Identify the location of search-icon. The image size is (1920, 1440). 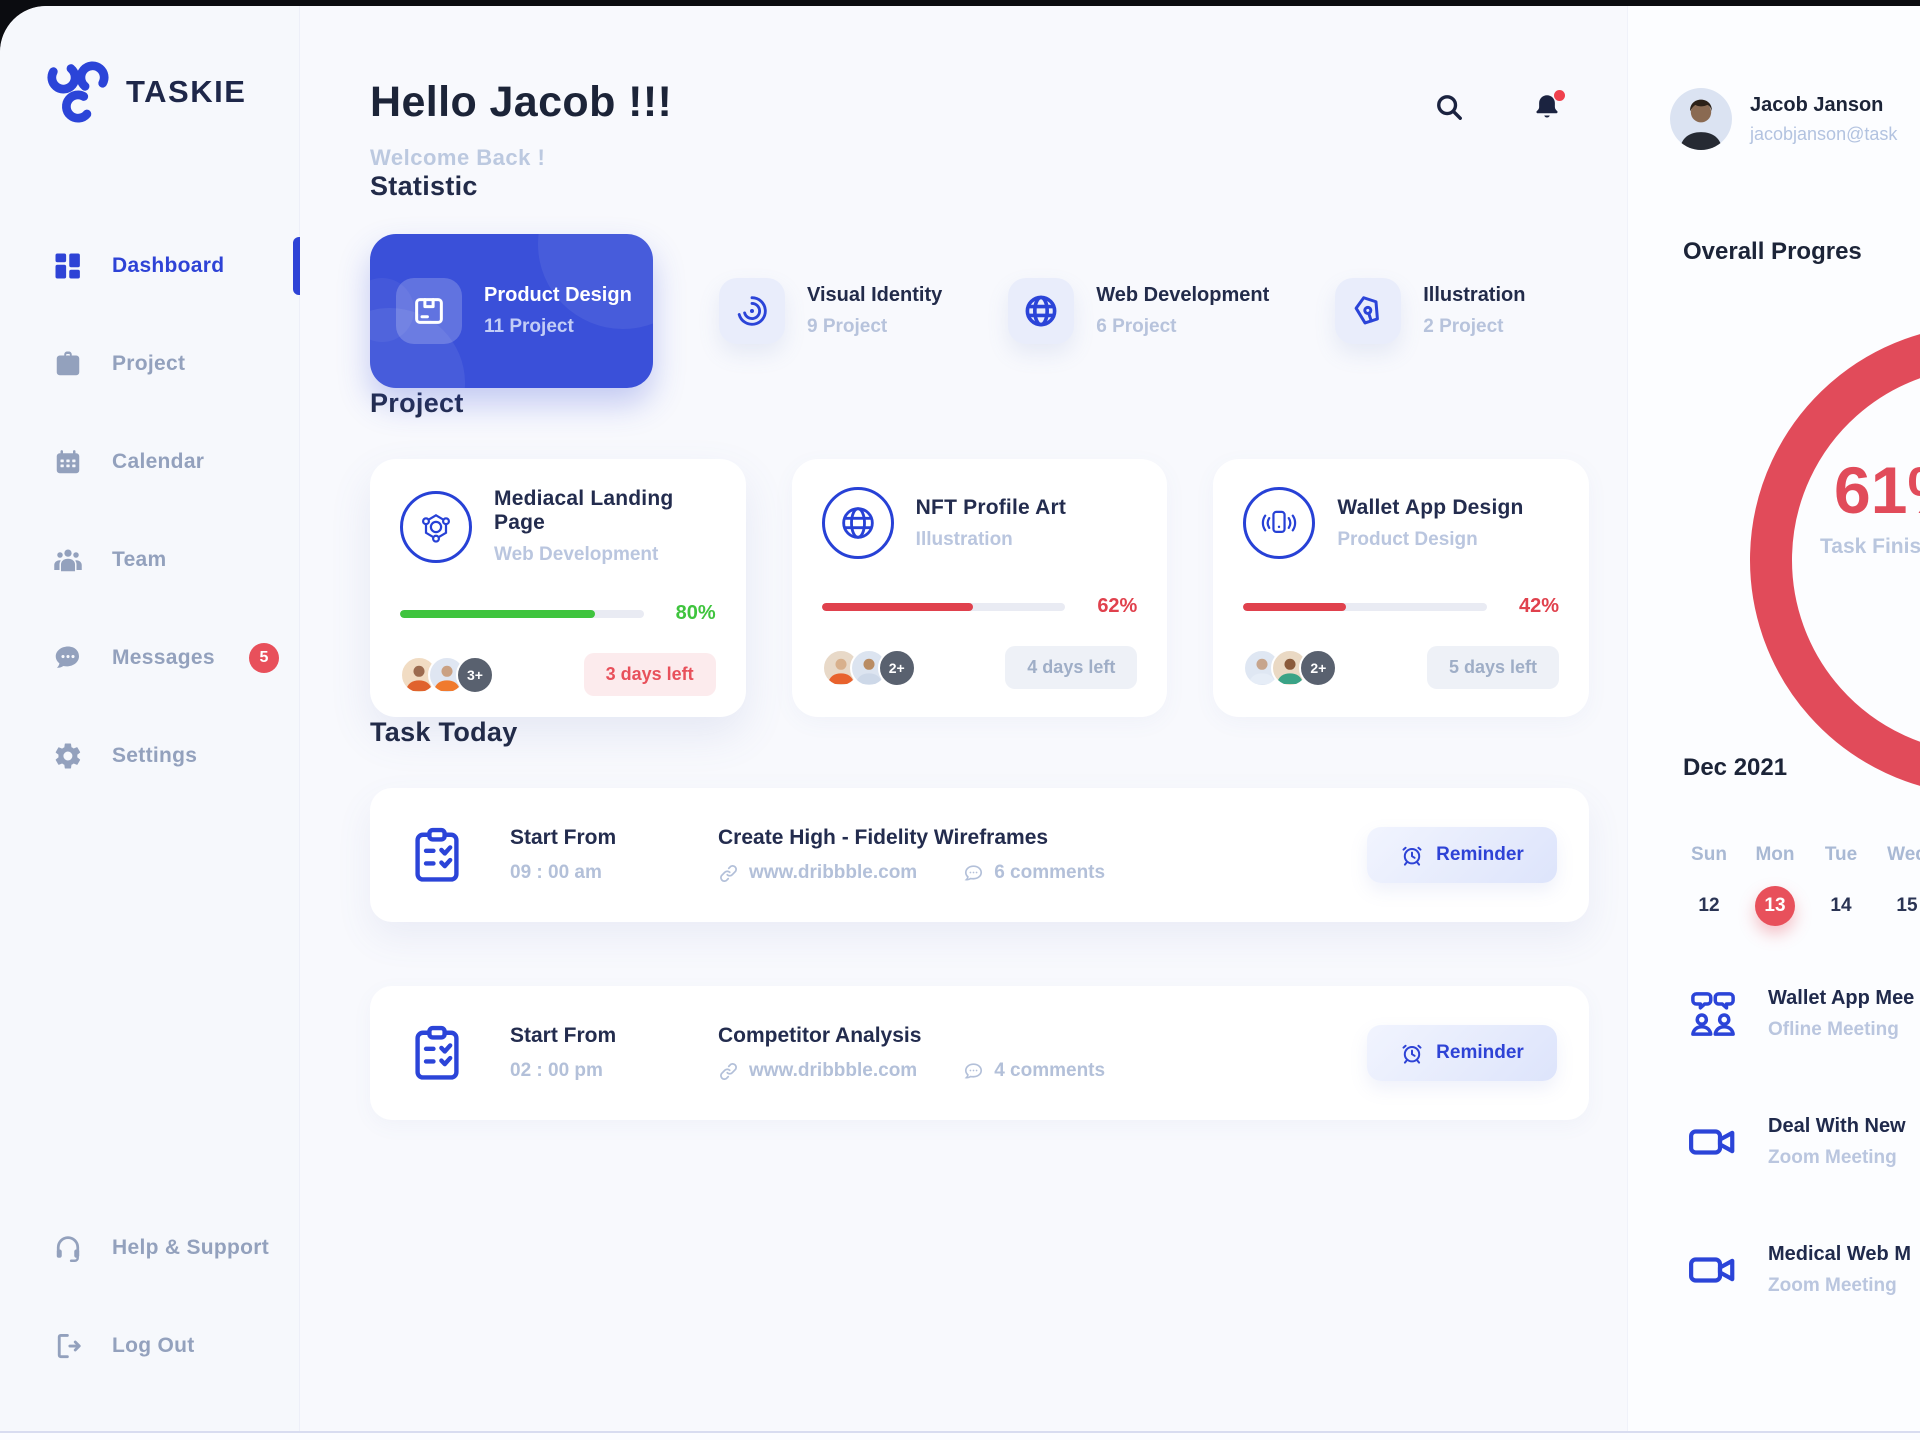
(1449, 107).